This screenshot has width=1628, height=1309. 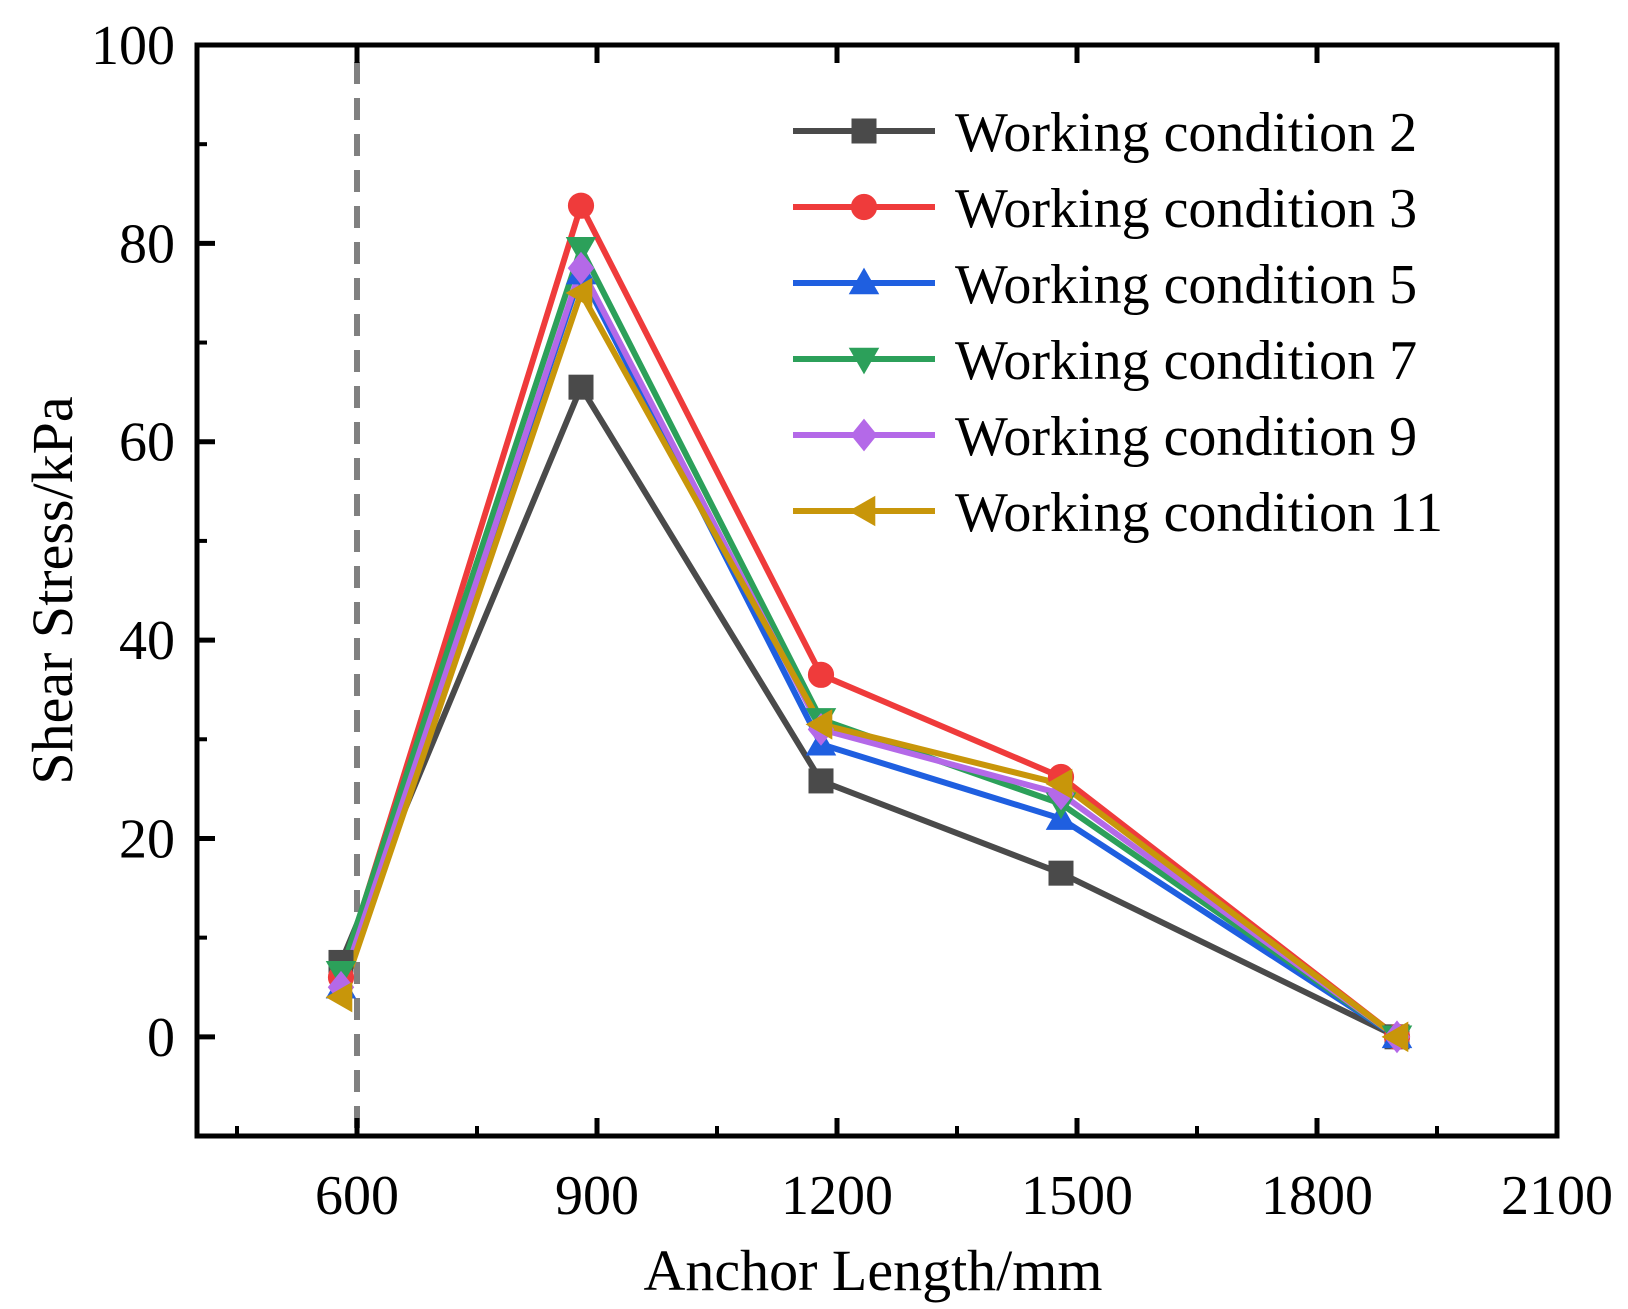 What do you see at coordinates (52, 590) in the screenshot?
I see `y-axis-title: Shear Stress/kPa` at bounding box center [52, 590].